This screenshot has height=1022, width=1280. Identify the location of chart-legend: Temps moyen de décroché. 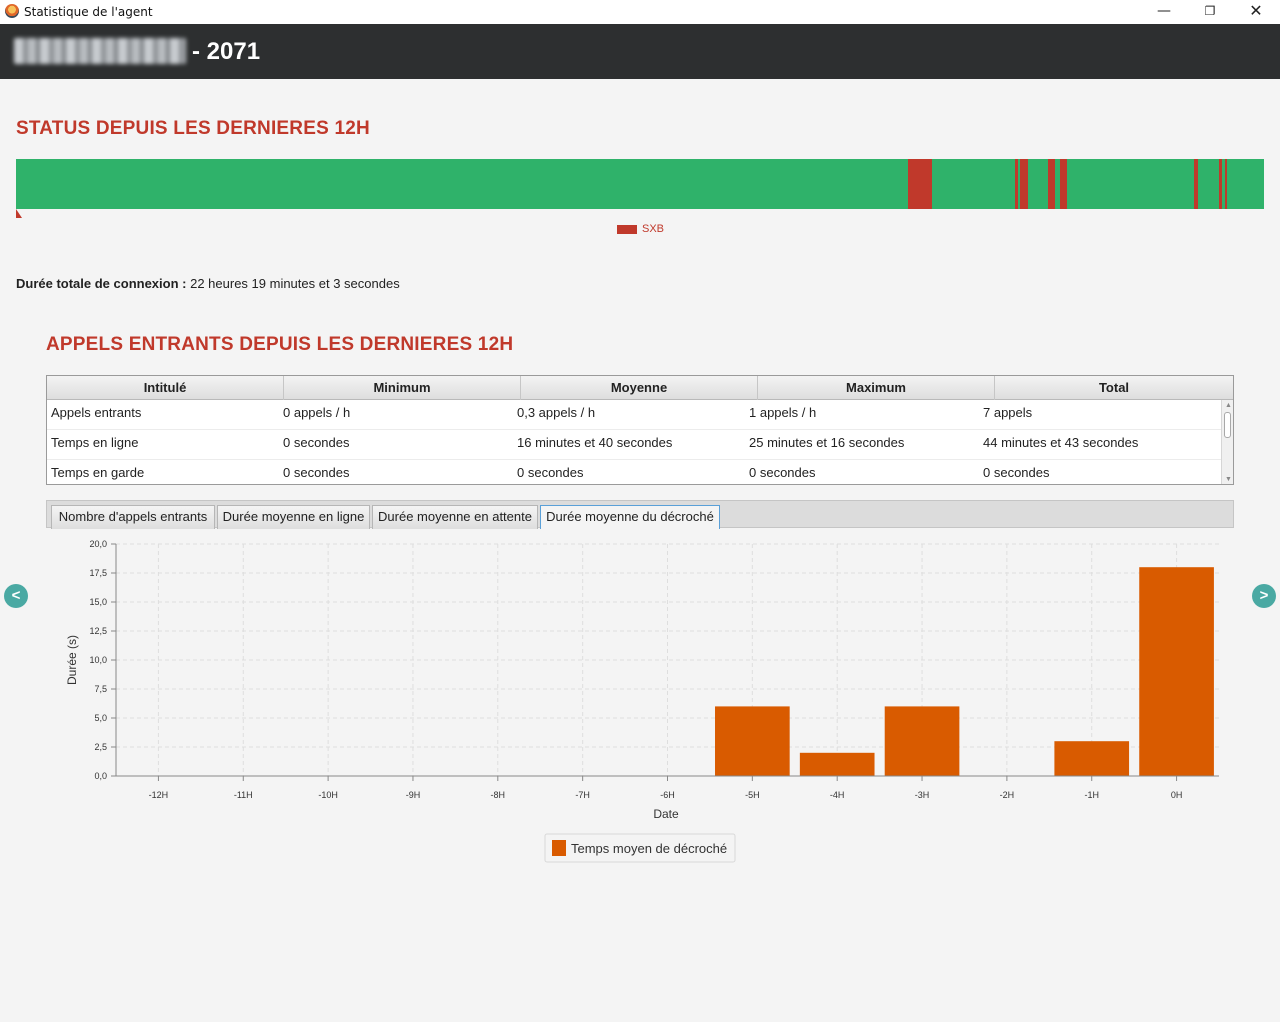
(640, 848).